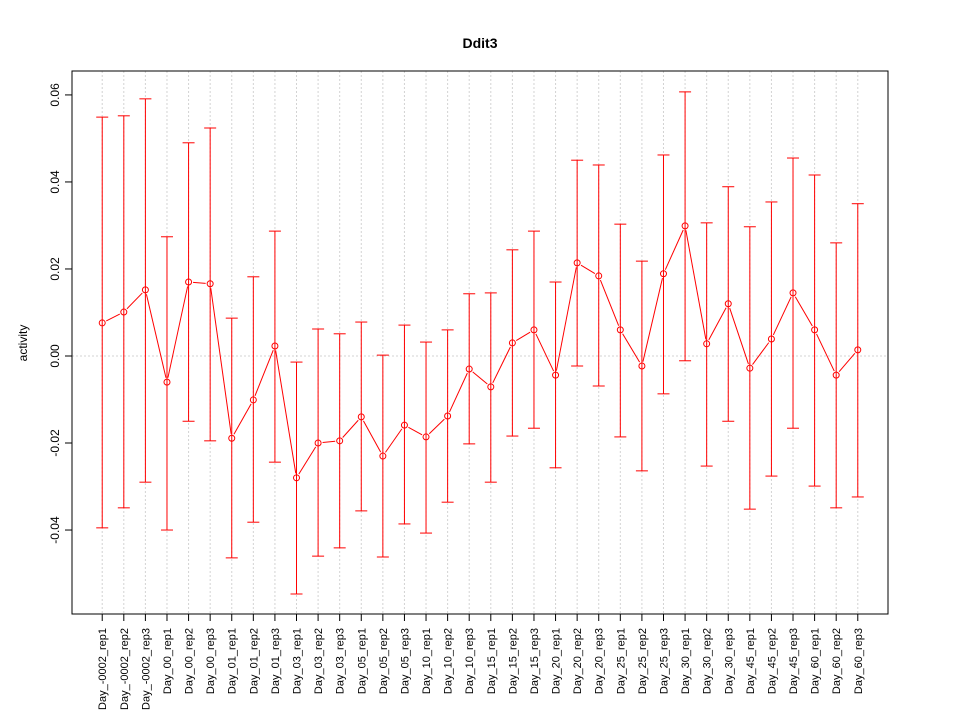  I want to click on x-tick-label: Day_03_rep2, so click(319, 661).